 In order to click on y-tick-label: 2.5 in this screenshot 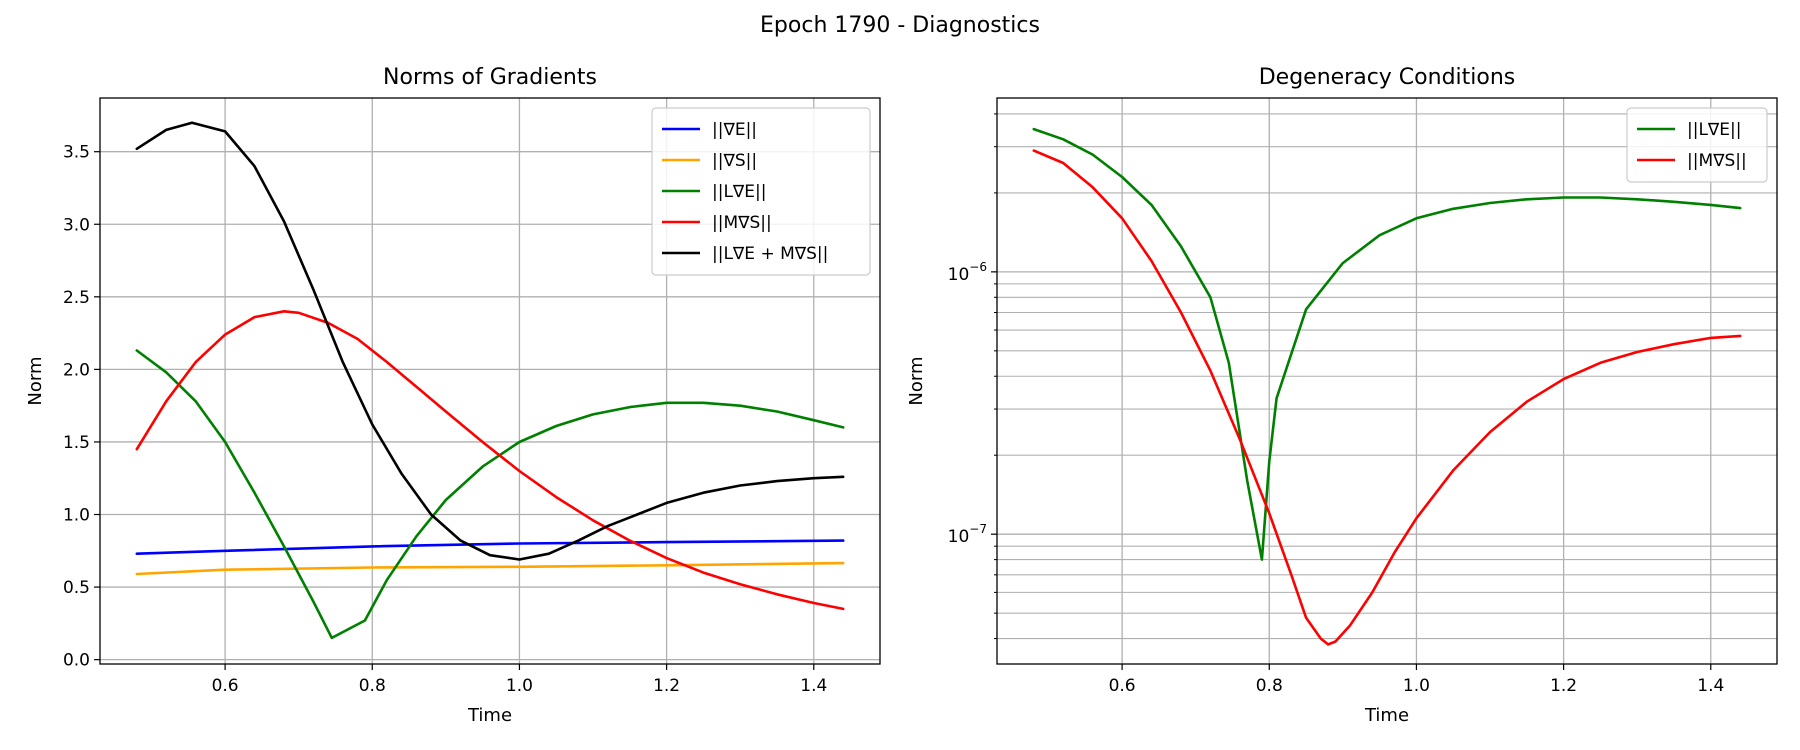, I will do `click(76, 298)`.